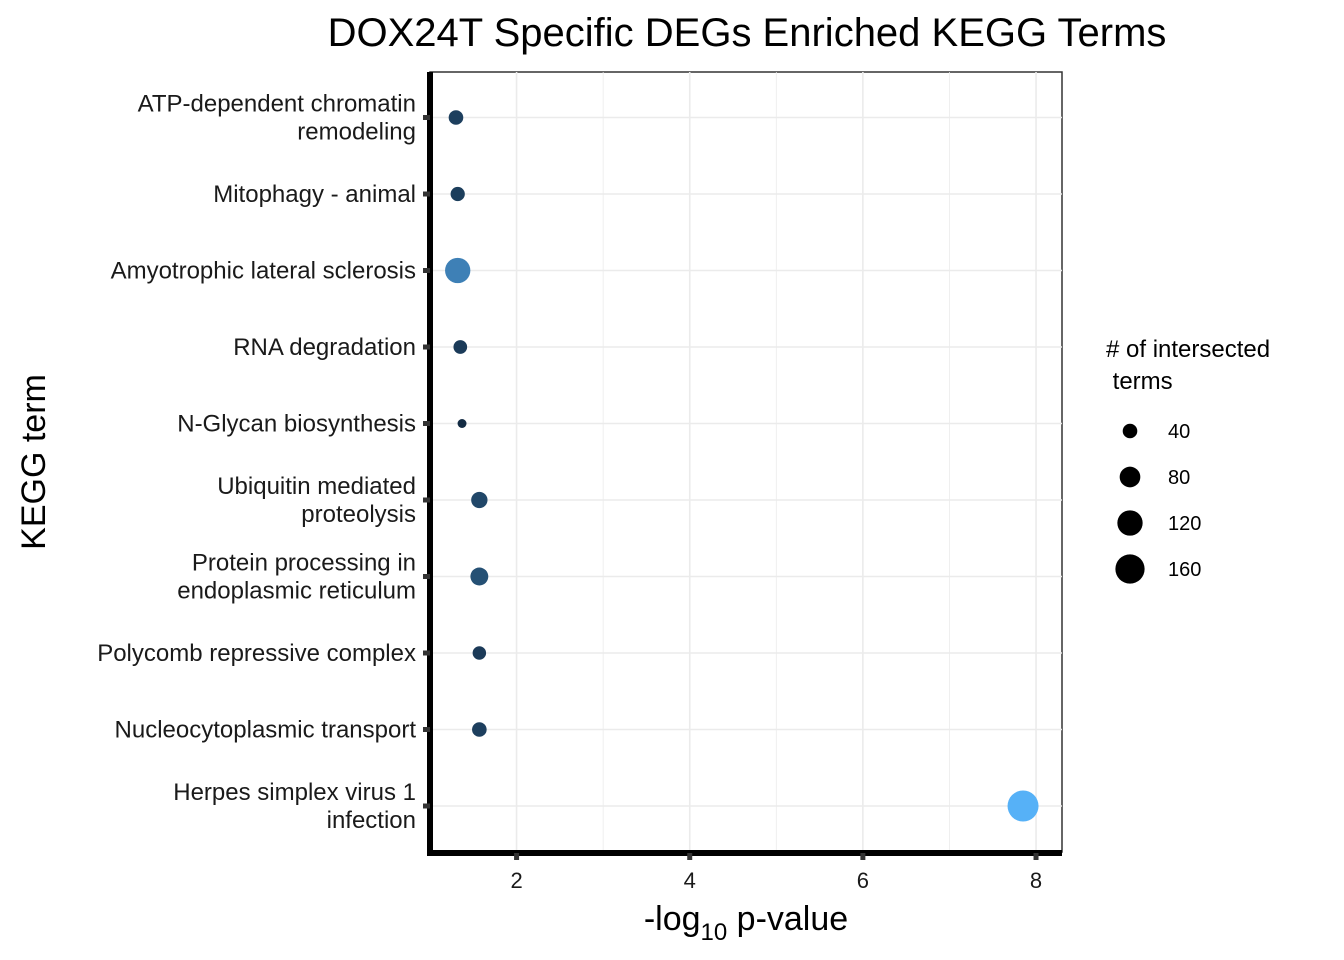 The image size is (1344, 960). I want to click on x-tick-label: 8, so click(1036, 880).